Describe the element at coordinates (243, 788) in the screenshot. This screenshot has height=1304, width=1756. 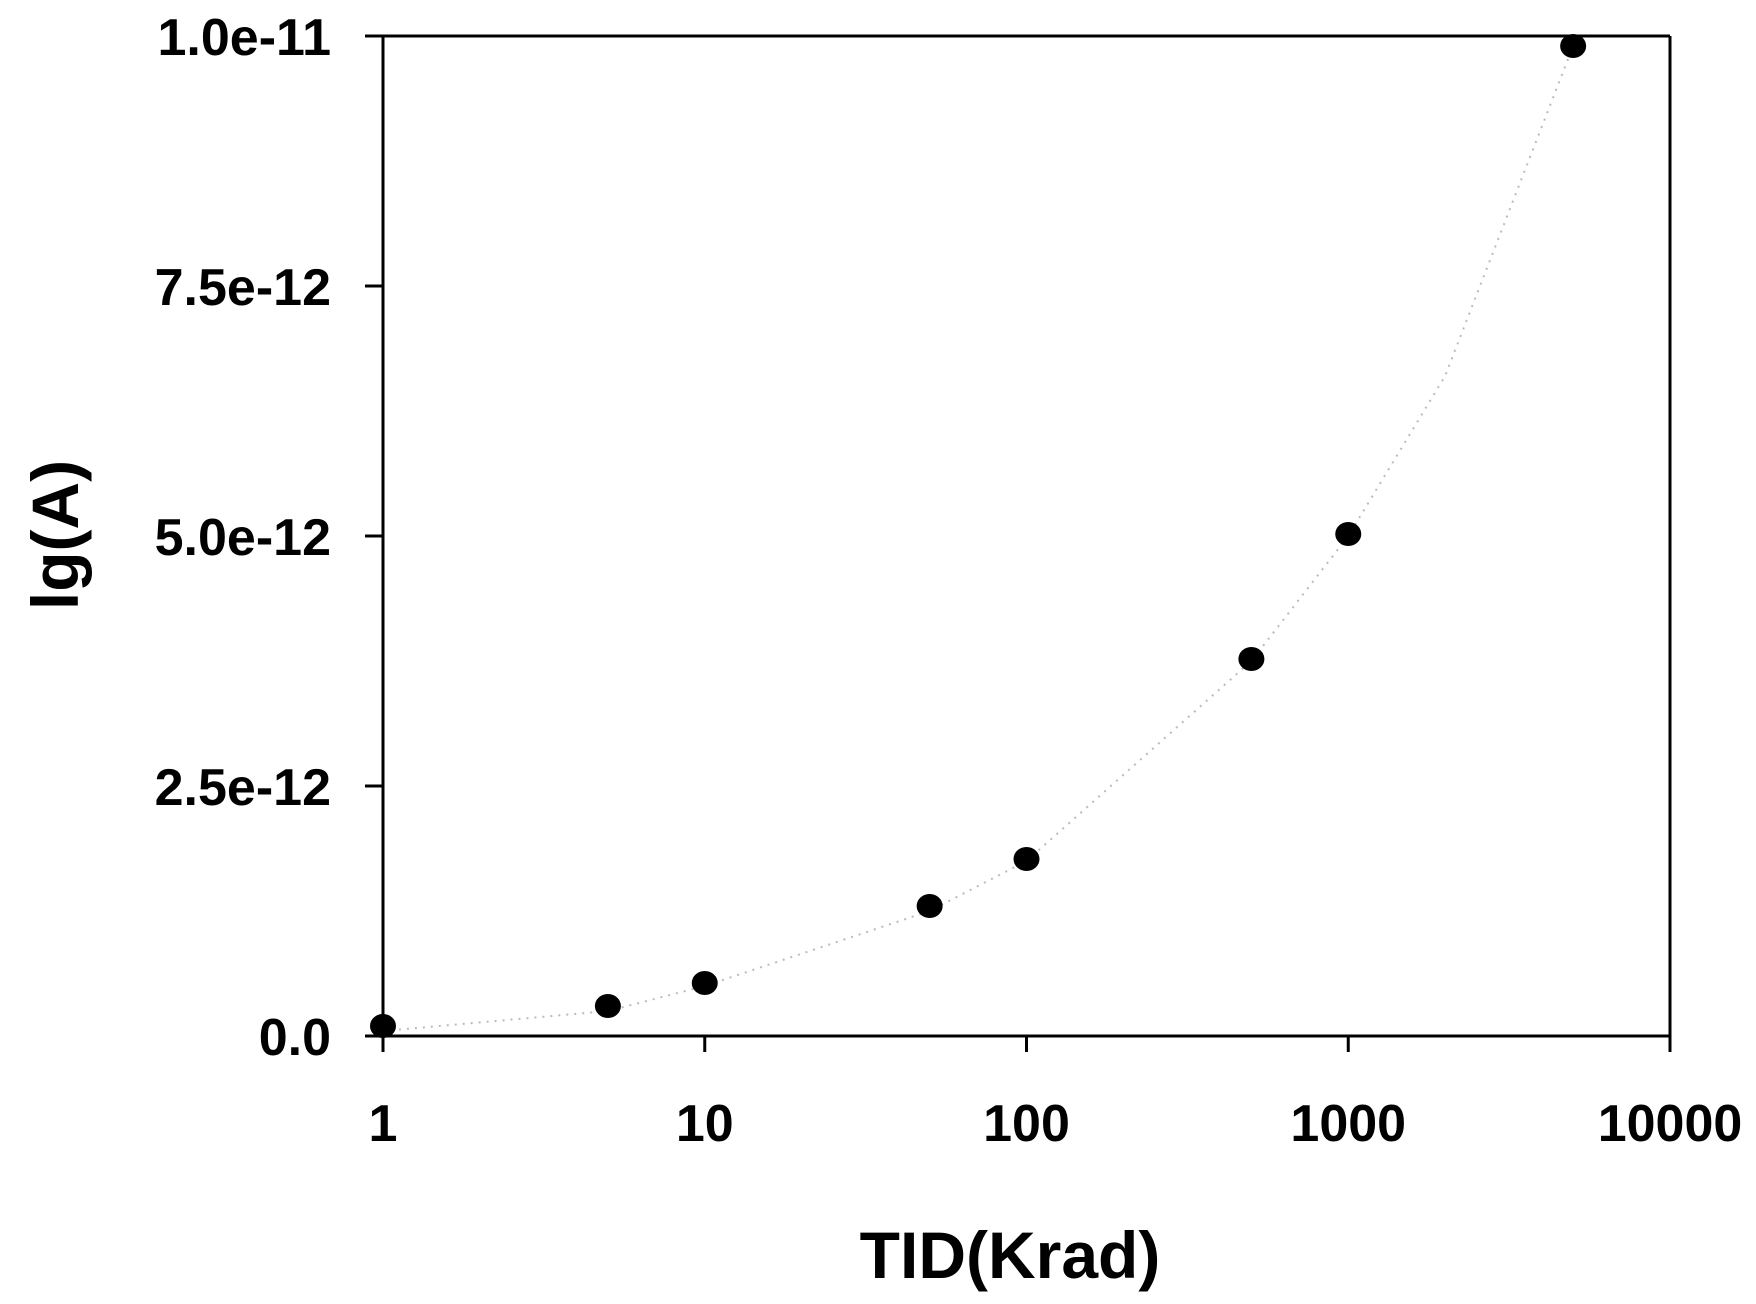
I see `y-tick-label: 2.5e-12` at that location.